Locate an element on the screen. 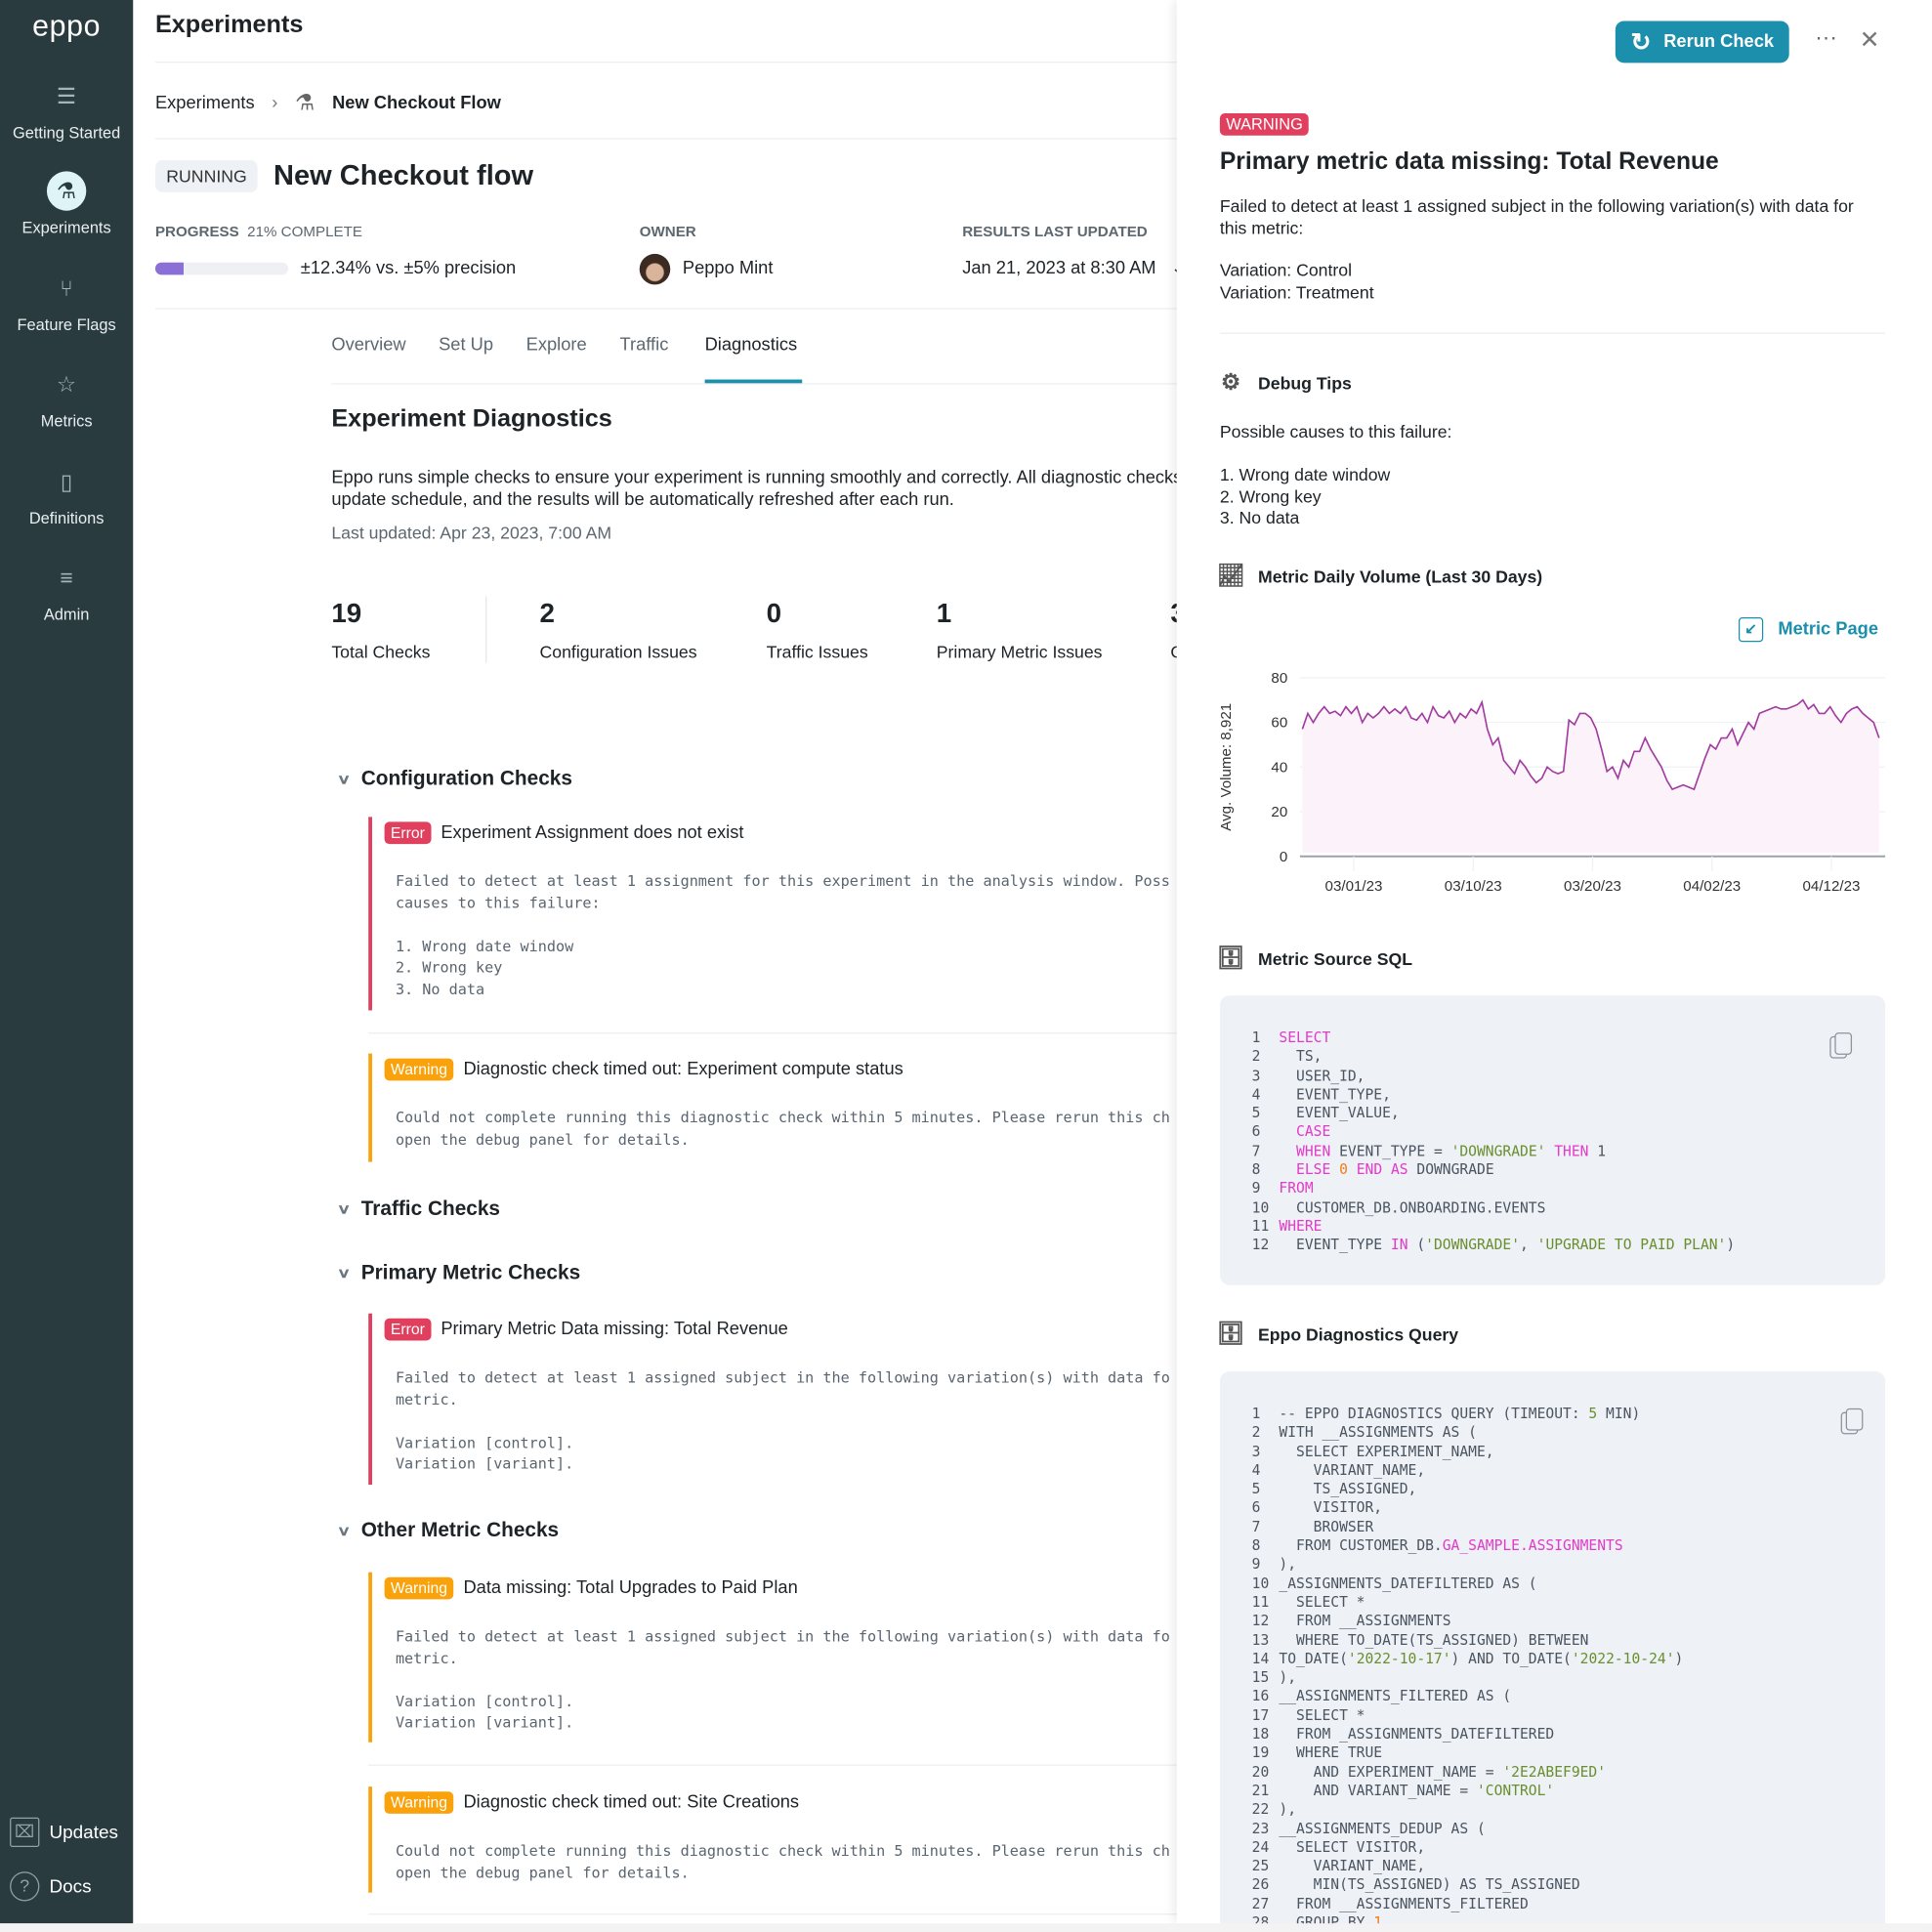  progress-text: 21% COMPLETE is located at coordinates (304, 231).